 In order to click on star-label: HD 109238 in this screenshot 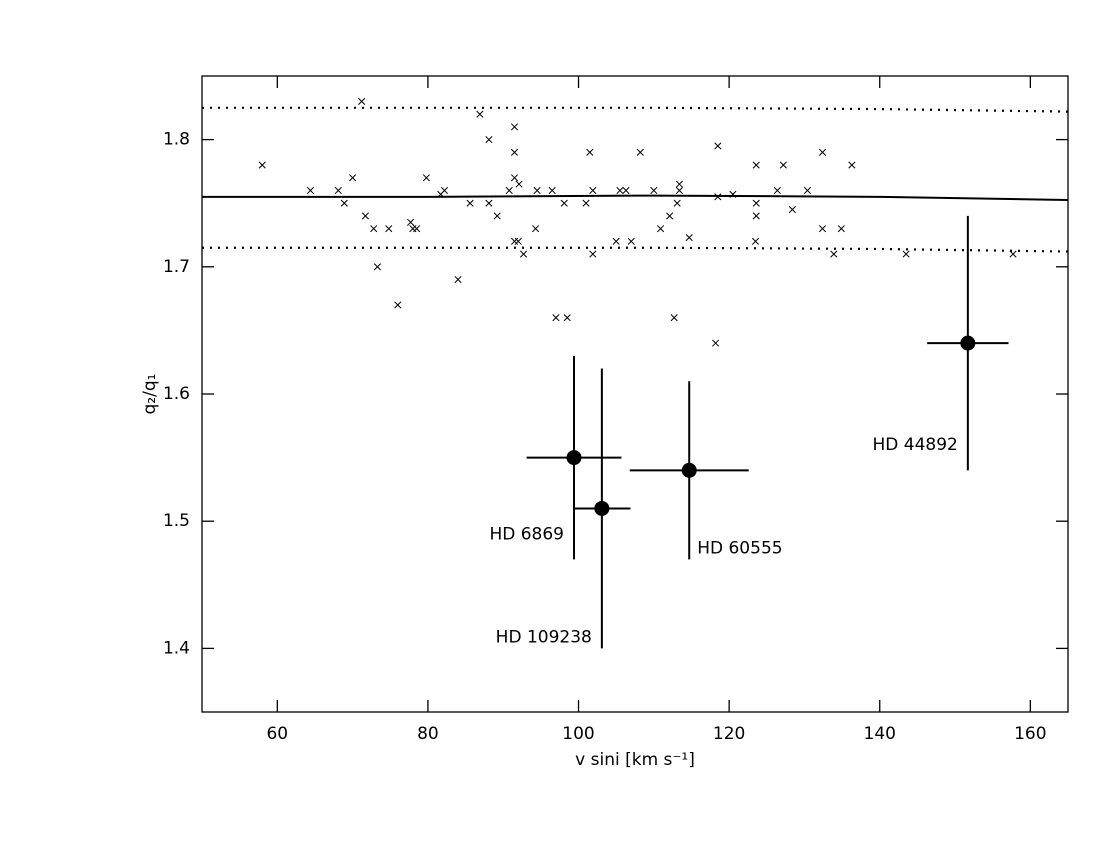, I will do `click(544, 637)`.